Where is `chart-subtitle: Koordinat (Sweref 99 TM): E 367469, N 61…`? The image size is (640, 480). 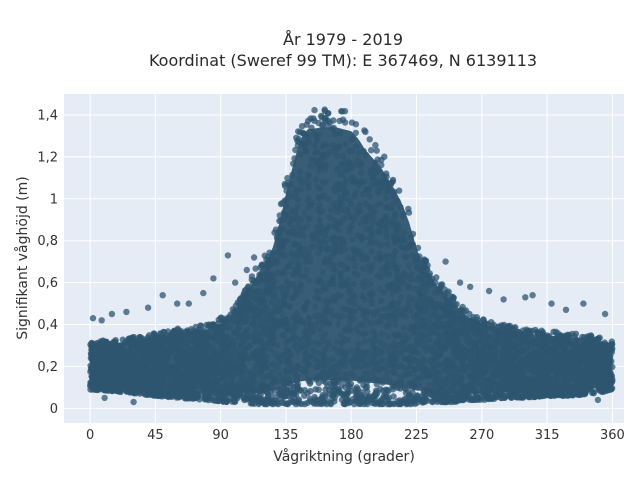 chart-subtitle: Koordinat (Sweref 99 TM): E 367469, N 61… is located at coordinates (343, 60).